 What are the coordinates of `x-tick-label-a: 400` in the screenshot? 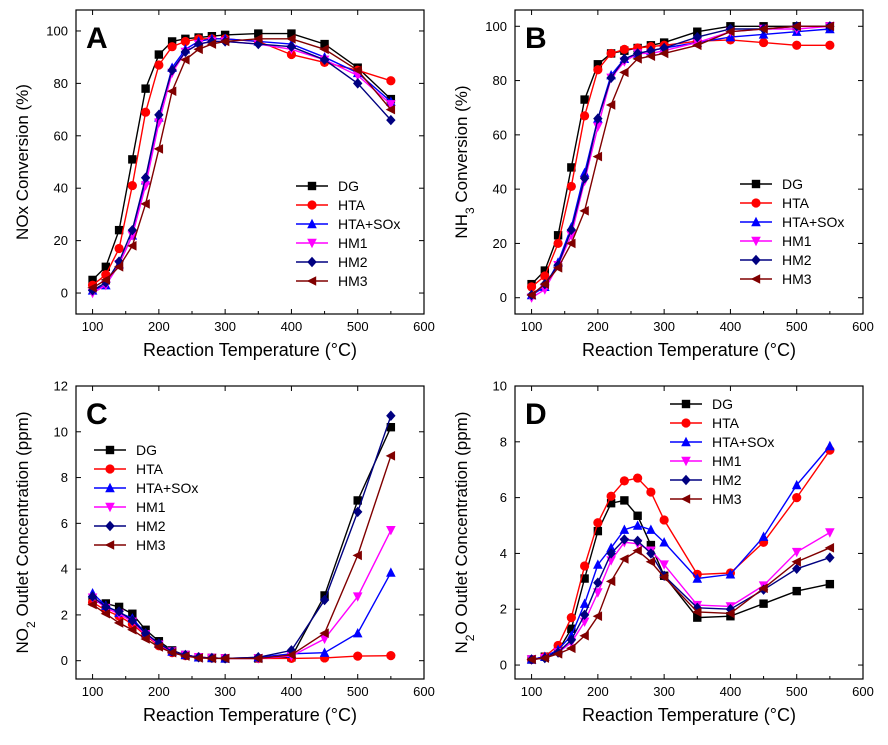 It's located at (292, 326).